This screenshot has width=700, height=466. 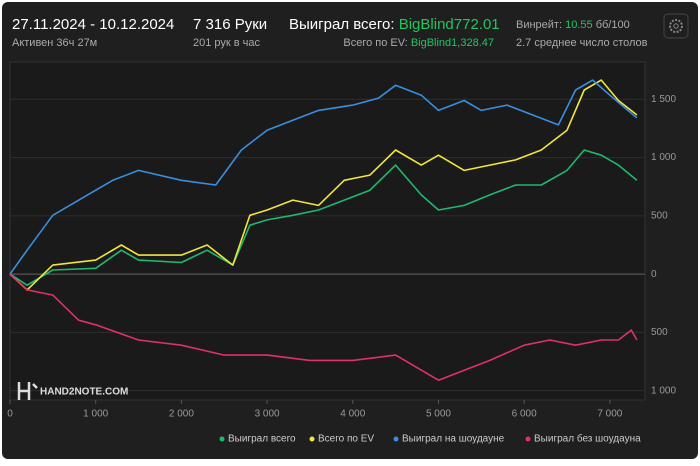 I want to click on logo-icon, so click(x=27, y=391).